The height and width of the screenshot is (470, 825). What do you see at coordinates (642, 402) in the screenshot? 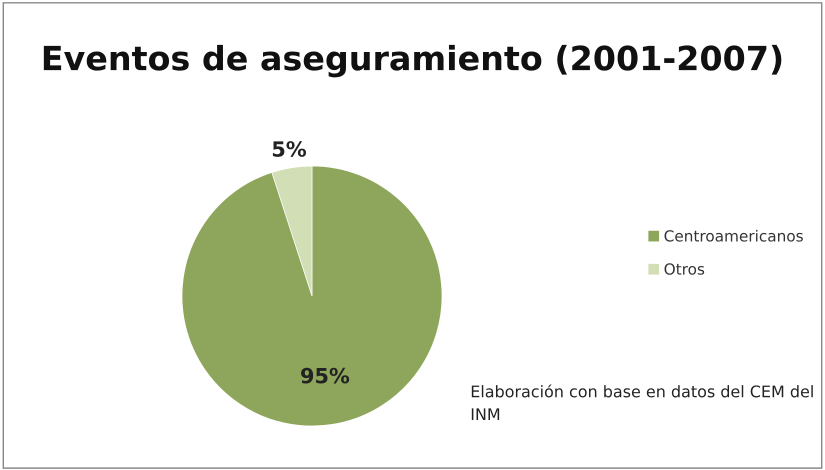
I see `text: Elaboración con base en datos del CEM del INM` at bounding box center [642, 402].